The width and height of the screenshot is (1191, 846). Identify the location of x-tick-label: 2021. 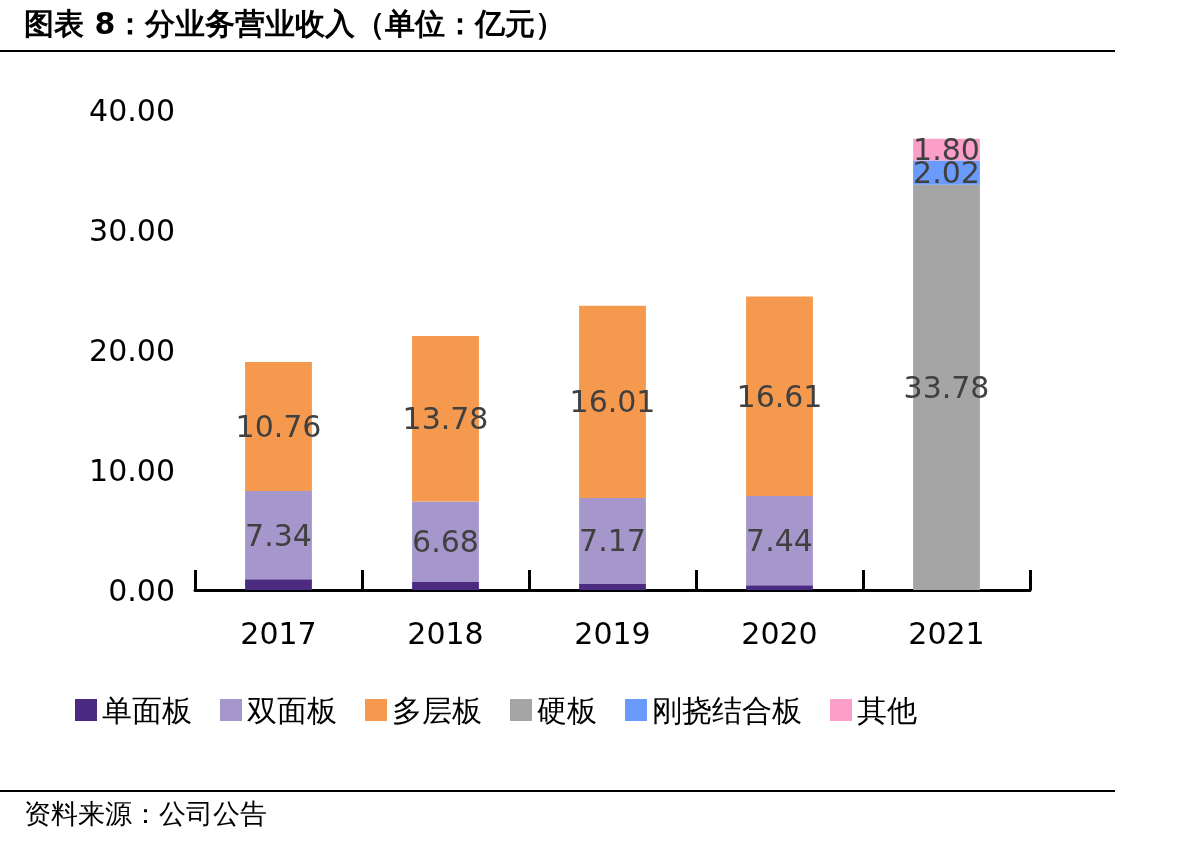
(946, 633).